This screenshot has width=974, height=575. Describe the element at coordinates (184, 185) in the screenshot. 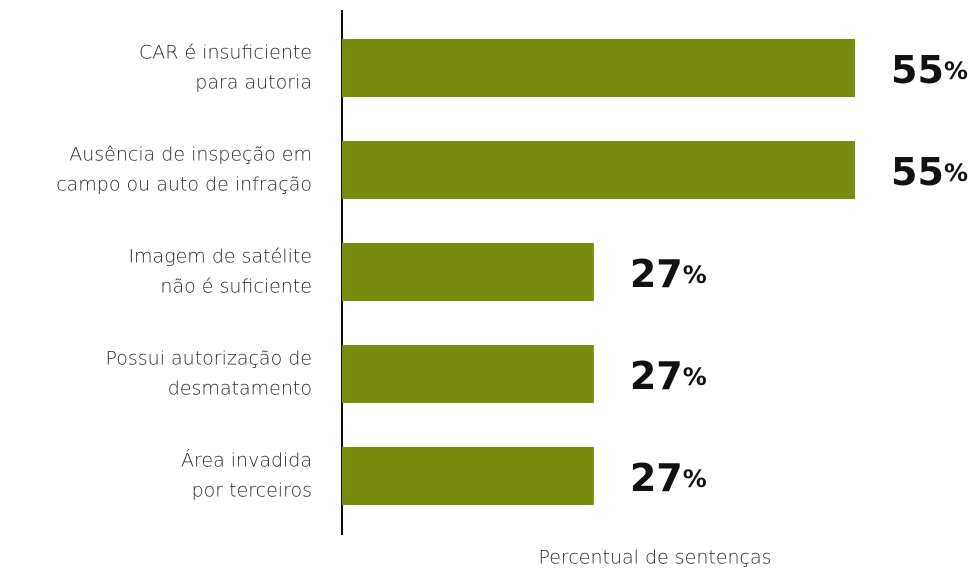

I see `y-tick-label: campo ou auto de infração` at that location.